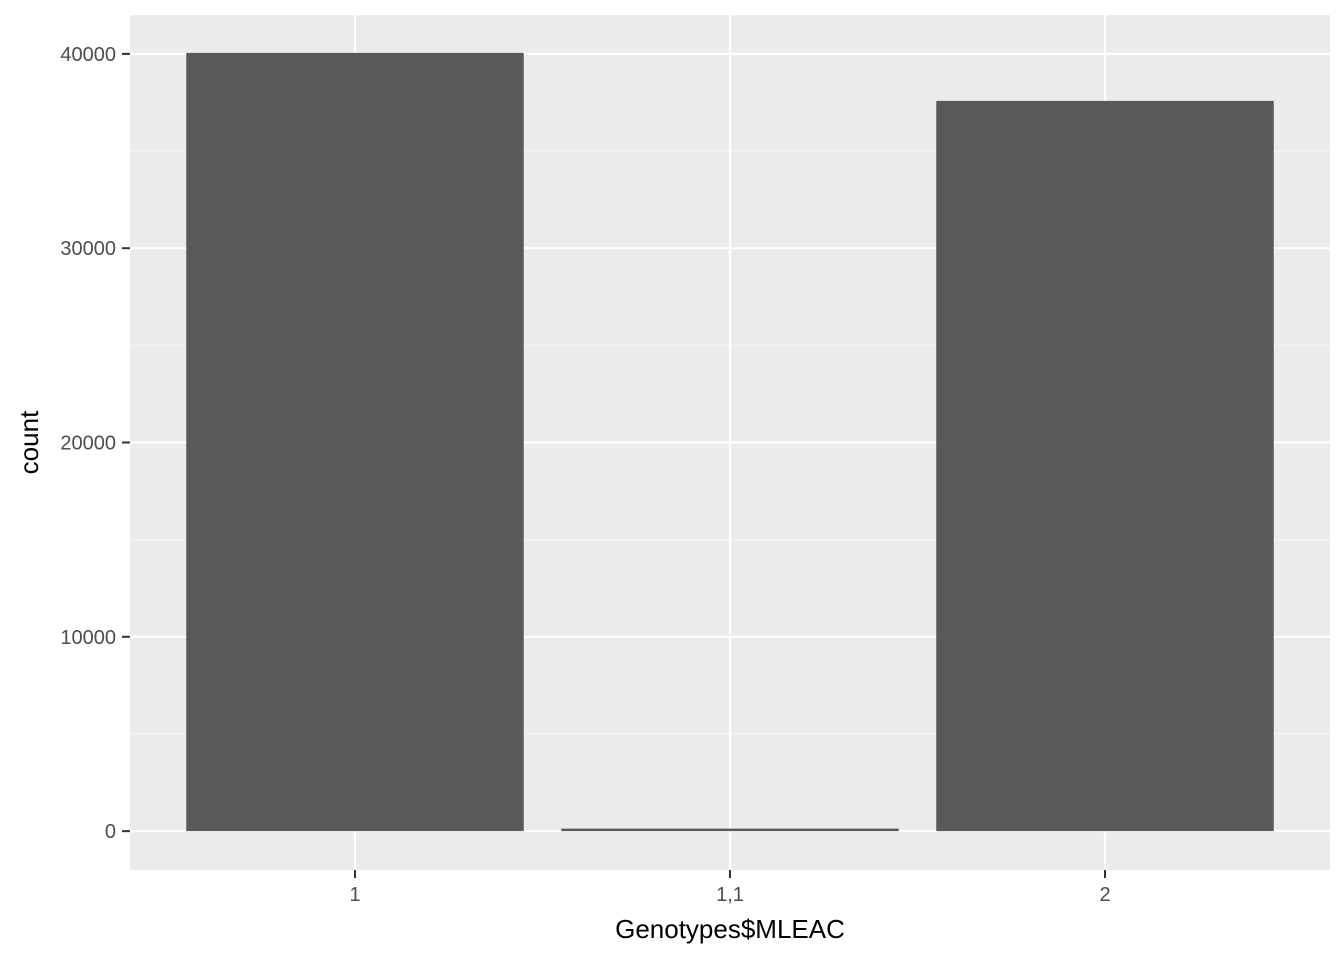  What do you see at coordinates (730, 929) in the screenshot?
I see `x-axis-title: Genotypes$MLEAC` at bounding box center [730, 929].